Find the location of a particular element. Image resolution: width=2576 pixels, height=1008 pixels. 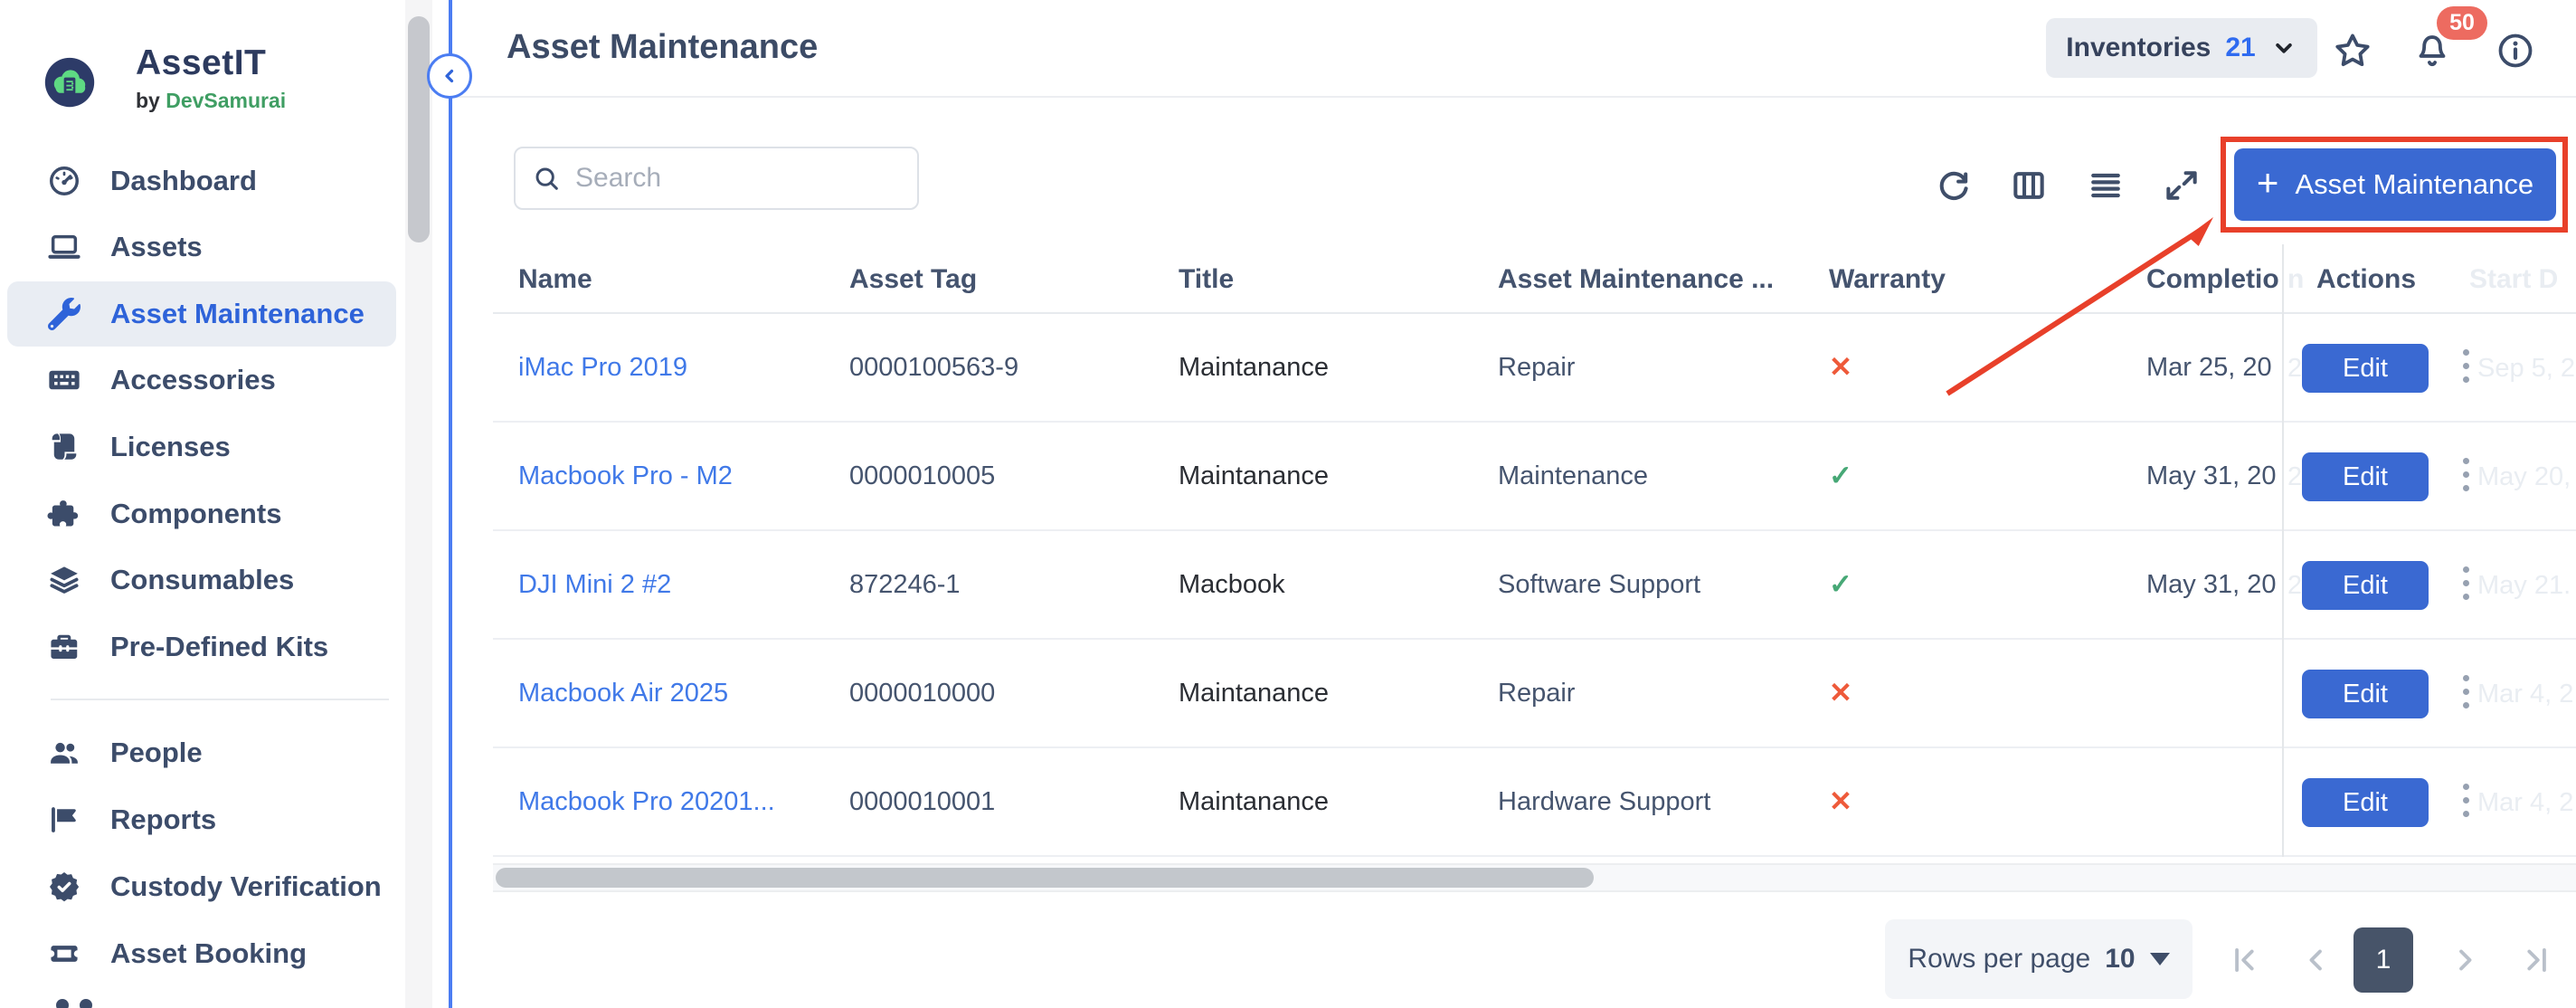

sidebar-item-label: Pre-Defined Kits is located at coordinates (220, 646).